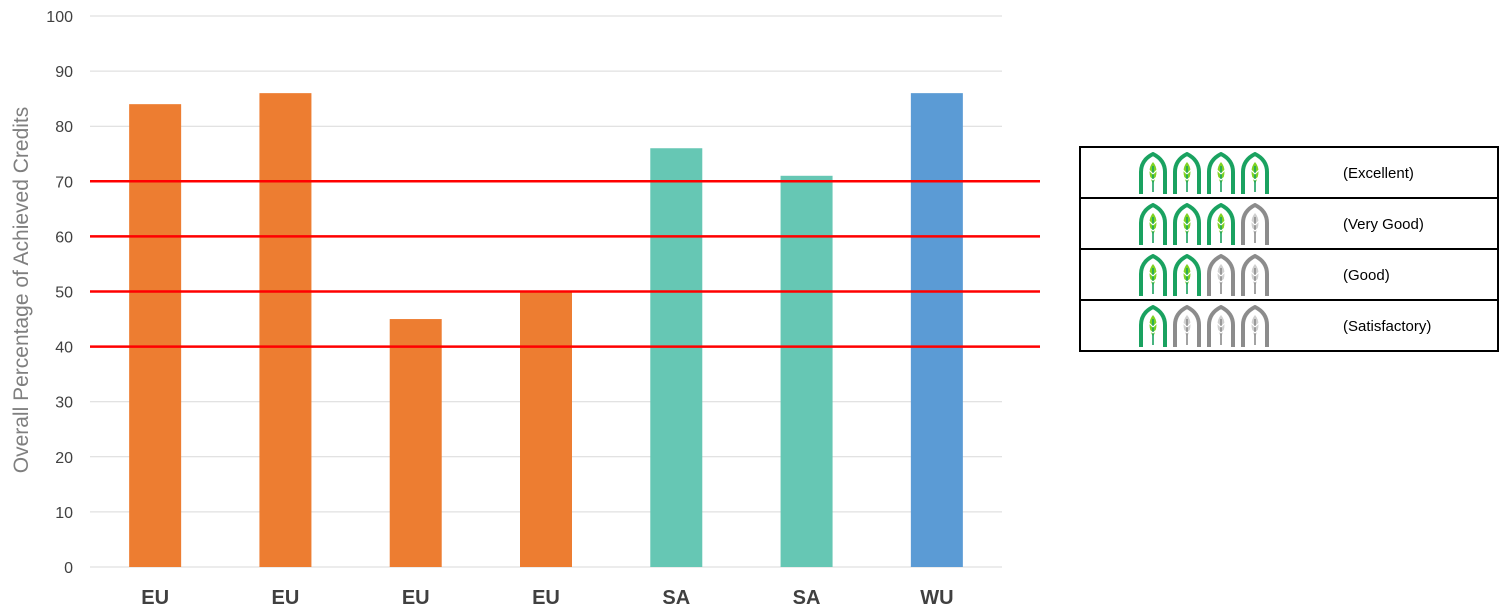 The width and height of the screenshot is (1505, 612). I want to click on legend-label: (Good), so click(1366, 275).